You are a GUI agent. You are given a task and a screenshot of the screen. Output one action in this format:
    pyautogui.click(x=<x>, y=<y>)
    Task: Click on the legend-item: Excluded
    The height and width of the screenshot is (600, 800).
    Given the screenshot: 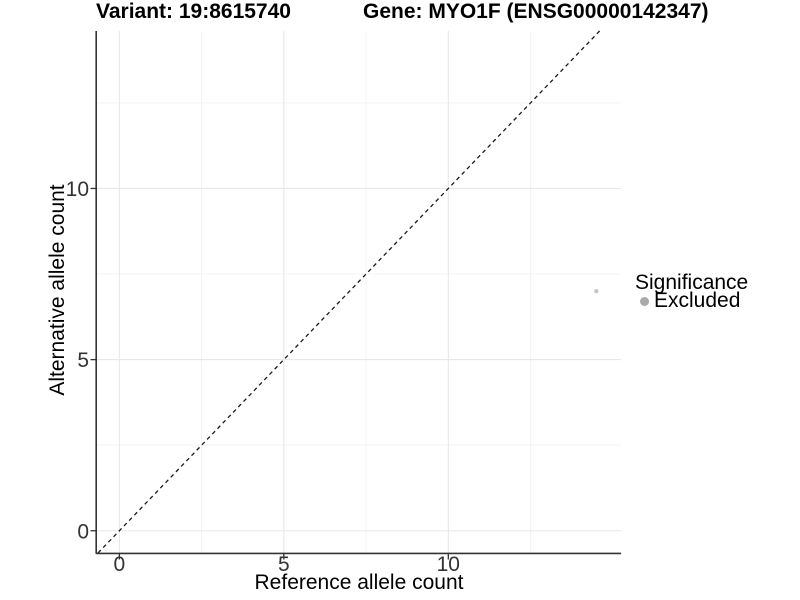 What is the action you would take?
    pyautogui.click(x=690, y=301)
    